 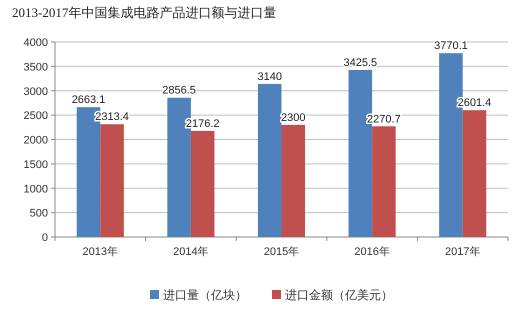 What do you see at coordinates (372, 252) in the screenshot?
I see `x-tick-label: 2016年` at bounding box center [372, 252].